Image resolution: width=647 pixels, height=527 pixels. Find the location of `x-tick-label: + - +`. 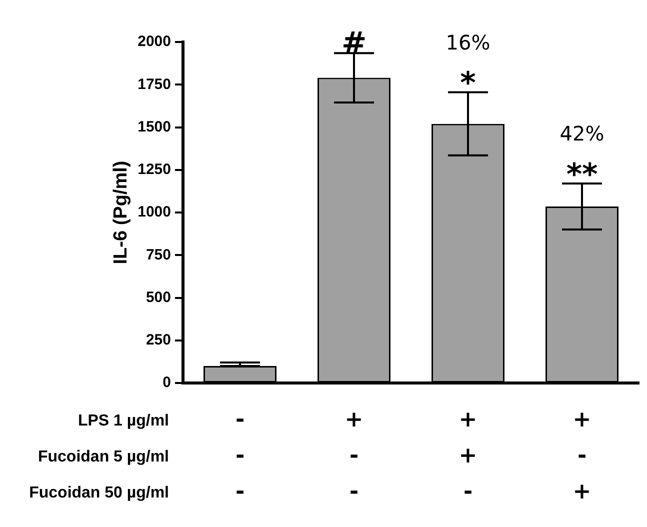

x-tick-label: + - + is located at coordinates (582, 456).